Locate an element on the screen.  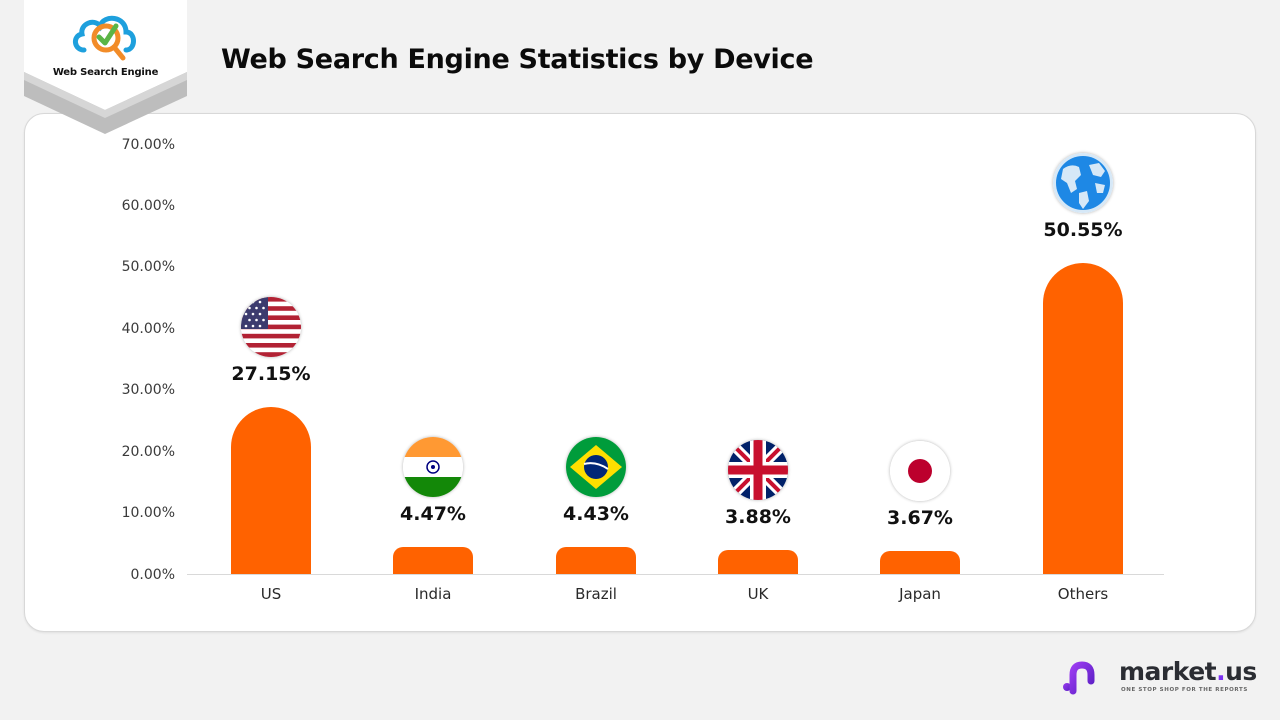
bar-group: 4.43% is located at coordinates (596, 505).